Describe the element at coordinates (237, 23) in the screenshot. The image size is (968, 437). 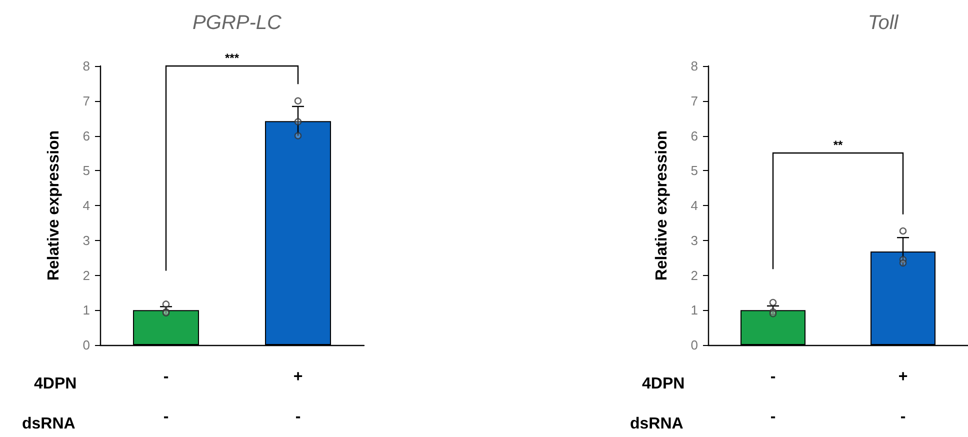
I see `chart-title: PGRP-LC` at that location.